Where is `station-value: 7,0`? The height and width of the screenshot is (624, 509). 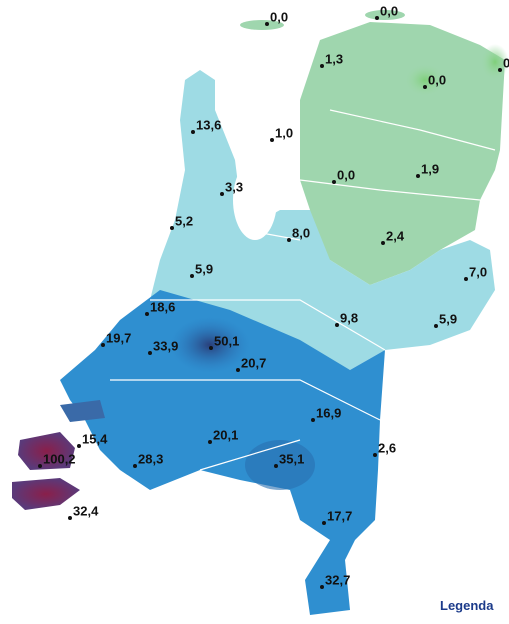
station-value: 7,0 is located at coordinates (478, 271).